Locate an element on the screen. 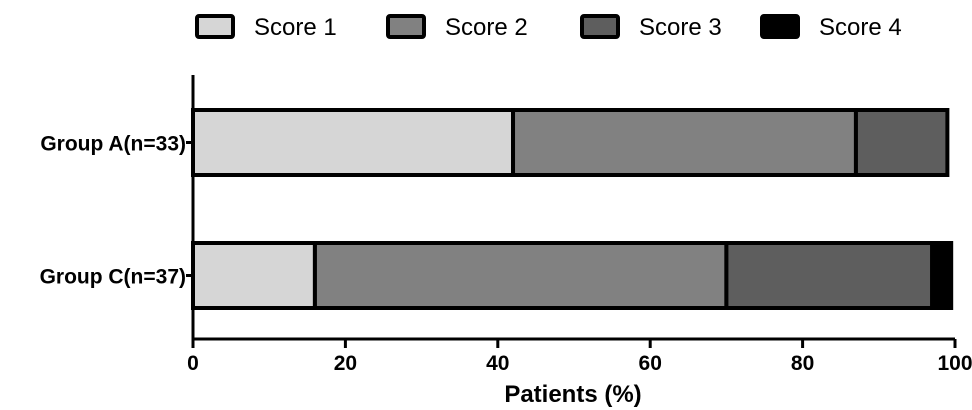 Image resolution: width=972 pixels, height=410 pixels. x-tick-label-100: 100 is located at coordinates (954, 363).